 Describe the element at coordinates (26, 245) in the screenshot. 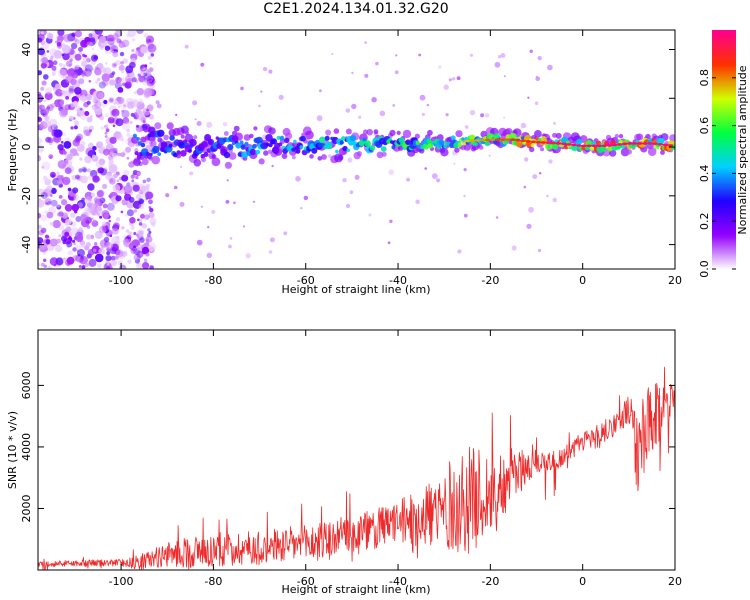

I see `y-tick-label: -40` at that location.